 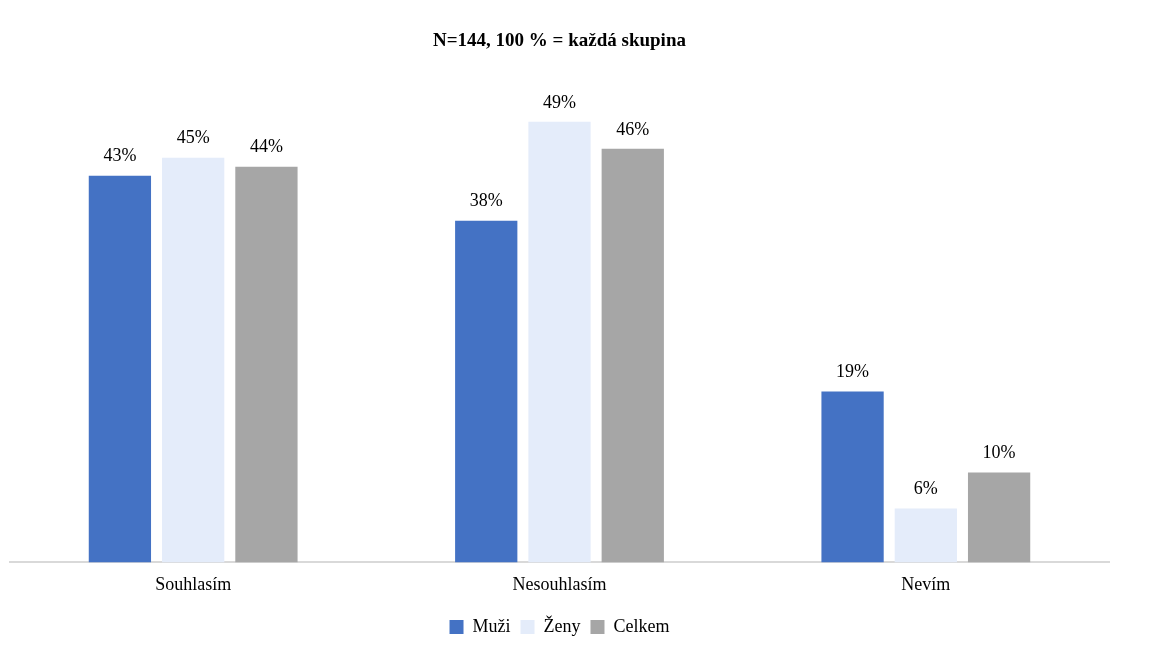 What do you see at coordinates (559, 583) in the screenshot?
I see `x-tick-label: Nesouhlasím` at bounding box center [559, 583].